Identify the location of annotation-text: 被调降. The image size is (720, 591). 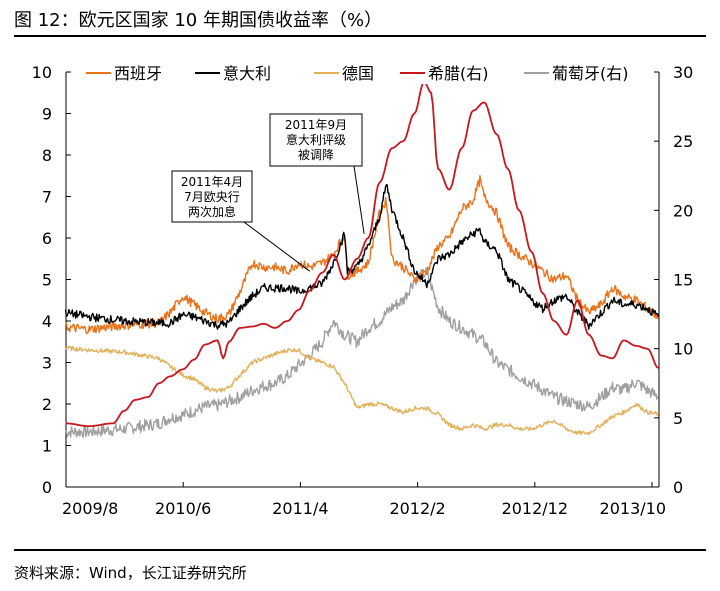
(316, 155).